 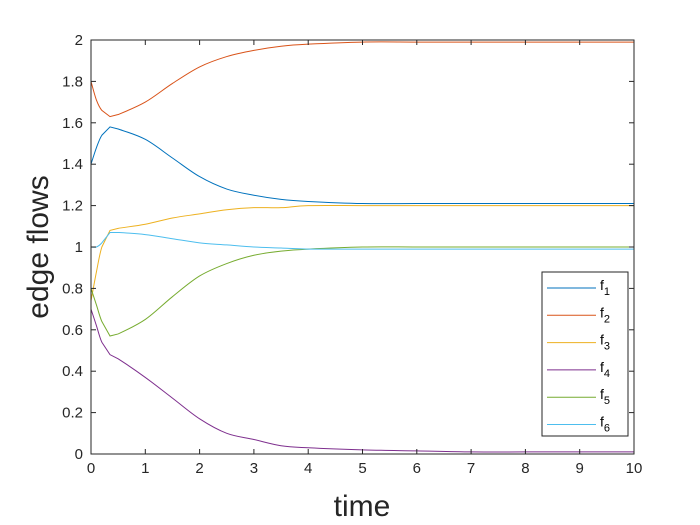 I want to click on series-line-f2, so click(x=362, y=79).